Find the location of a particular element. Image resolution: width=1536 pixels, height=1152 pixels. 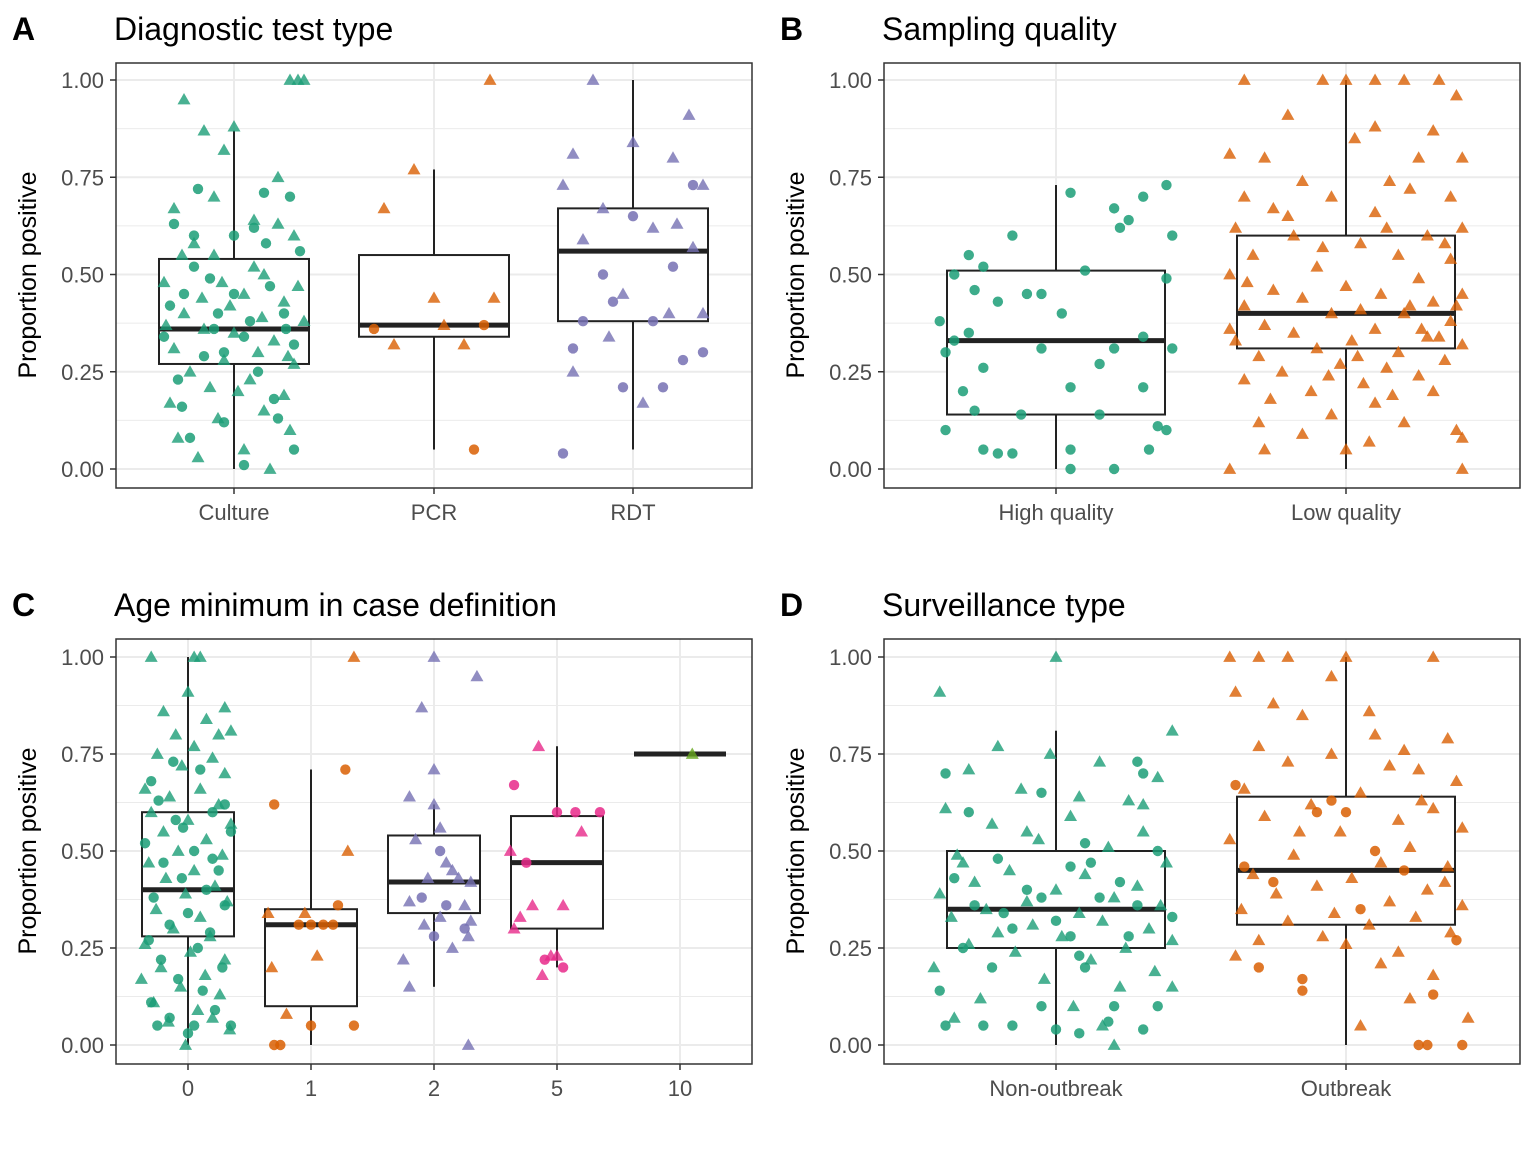

x-tick-label: Outbreak is located at coordinates (1346, 1088).